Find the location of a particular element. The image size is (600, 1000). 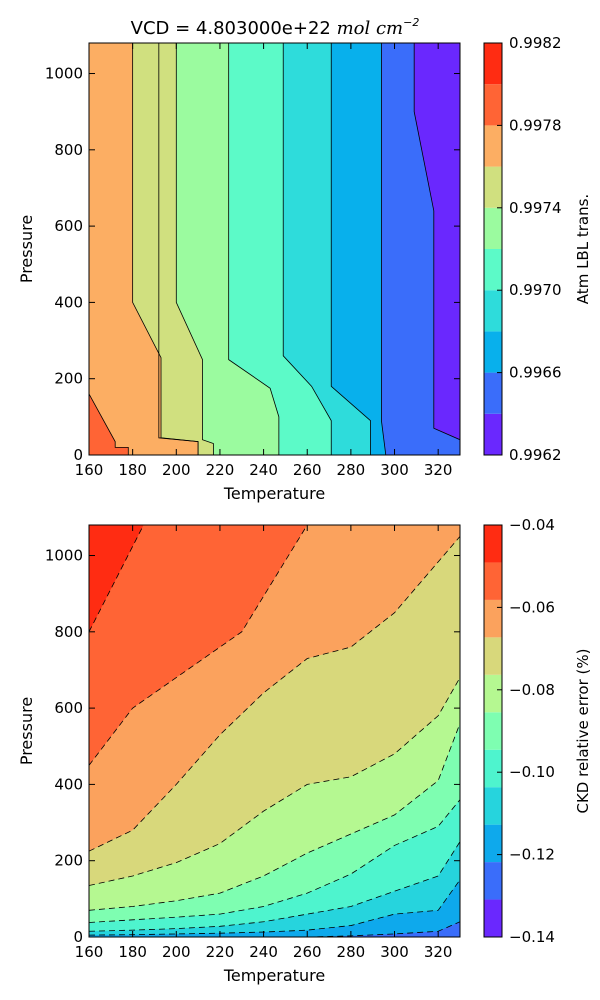

colorbar-tick-label: −0.10 is located at coordinates (532, 772).